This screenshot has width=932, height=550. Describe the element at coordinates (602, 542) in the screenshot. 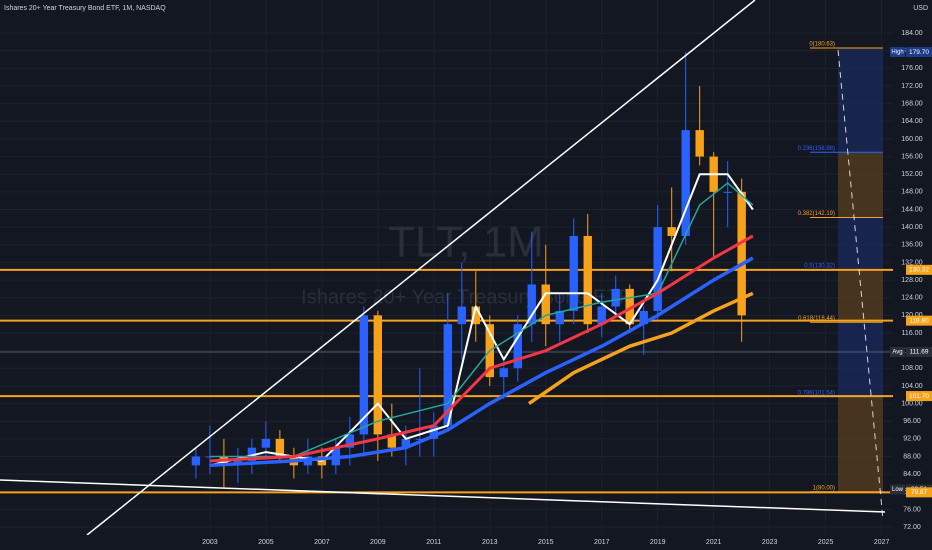

I see `x-tick-label: 2017` at that location.